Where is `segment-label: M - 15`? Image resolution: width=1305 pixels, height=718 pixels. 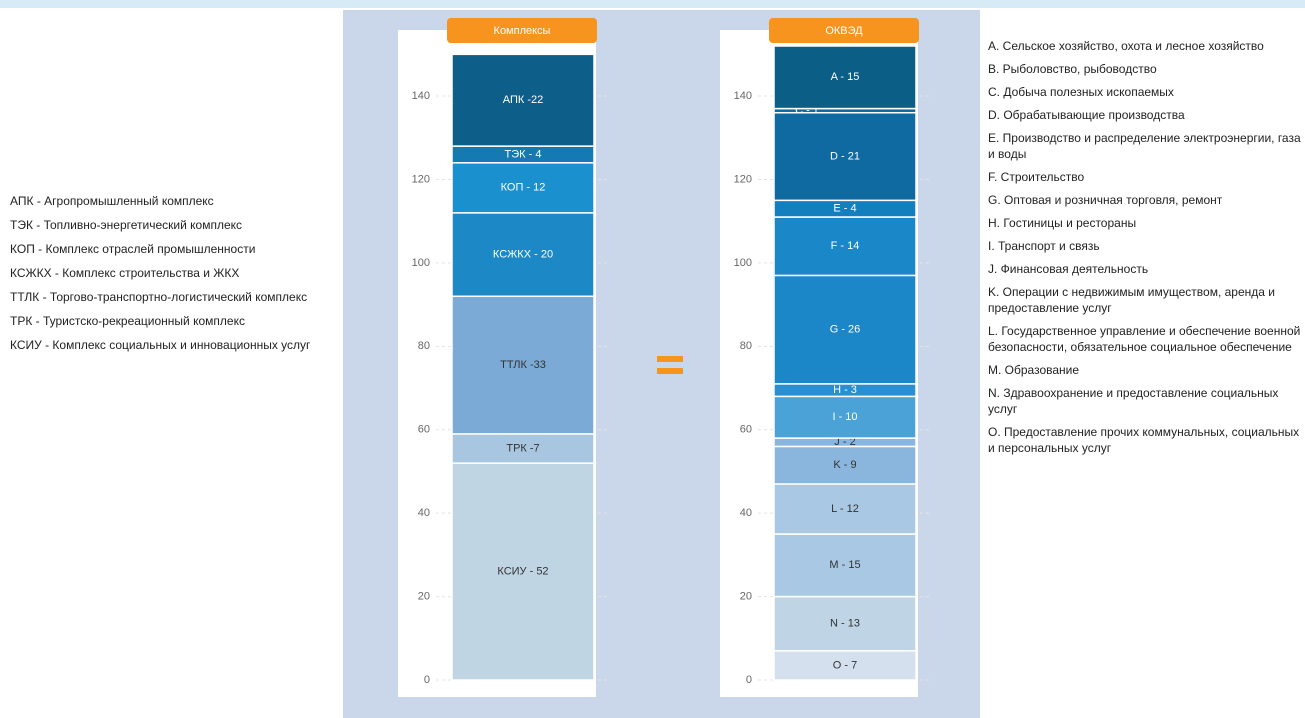 segment-label: M - 15 is located at coordinates (844, 565).